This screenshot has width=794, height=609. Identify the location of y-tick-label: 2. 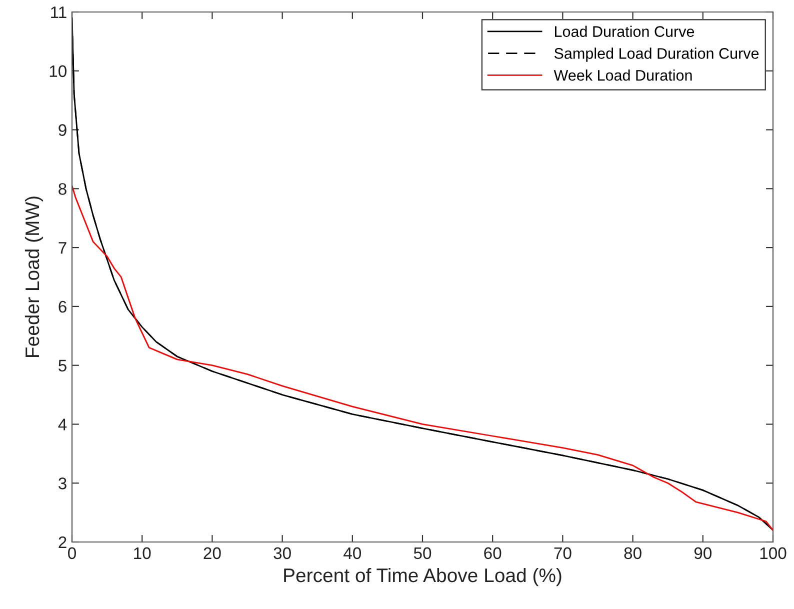
(62, 542).